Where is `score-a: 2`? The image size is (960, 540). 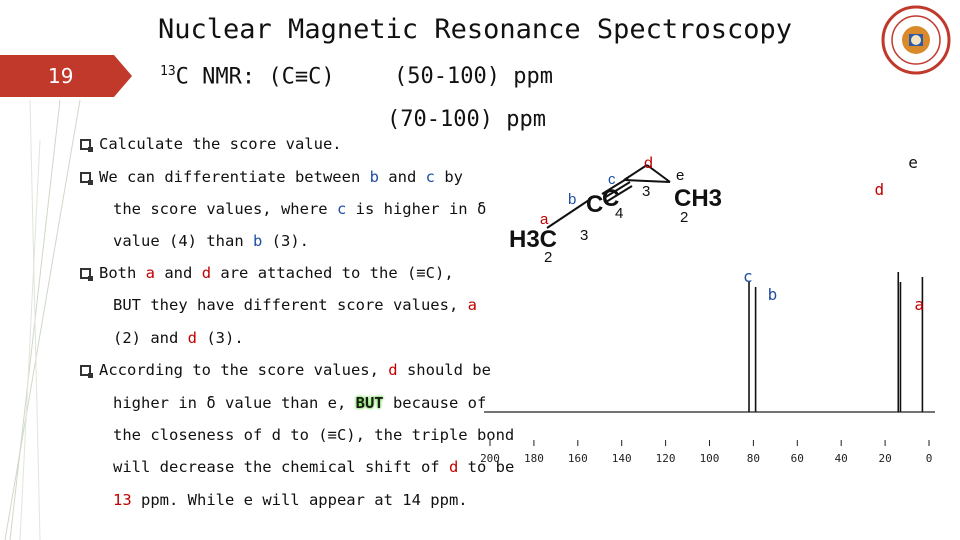
score-a: 2 is located at coordinates (548, 257).